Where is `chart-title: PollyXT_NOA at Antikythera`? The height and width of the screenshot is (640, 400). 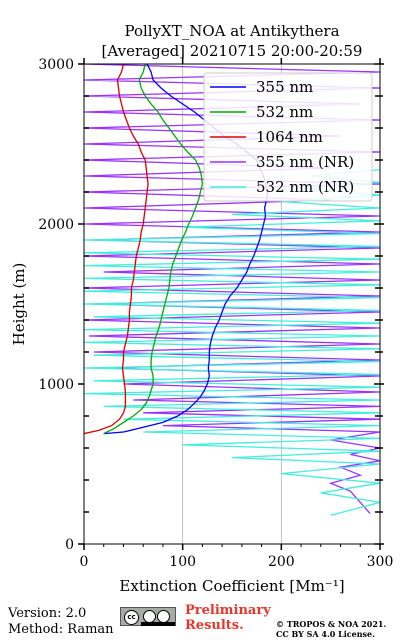 chart-title: PollyXT_NOA at Antikythera is located at coordinates (231, 31).